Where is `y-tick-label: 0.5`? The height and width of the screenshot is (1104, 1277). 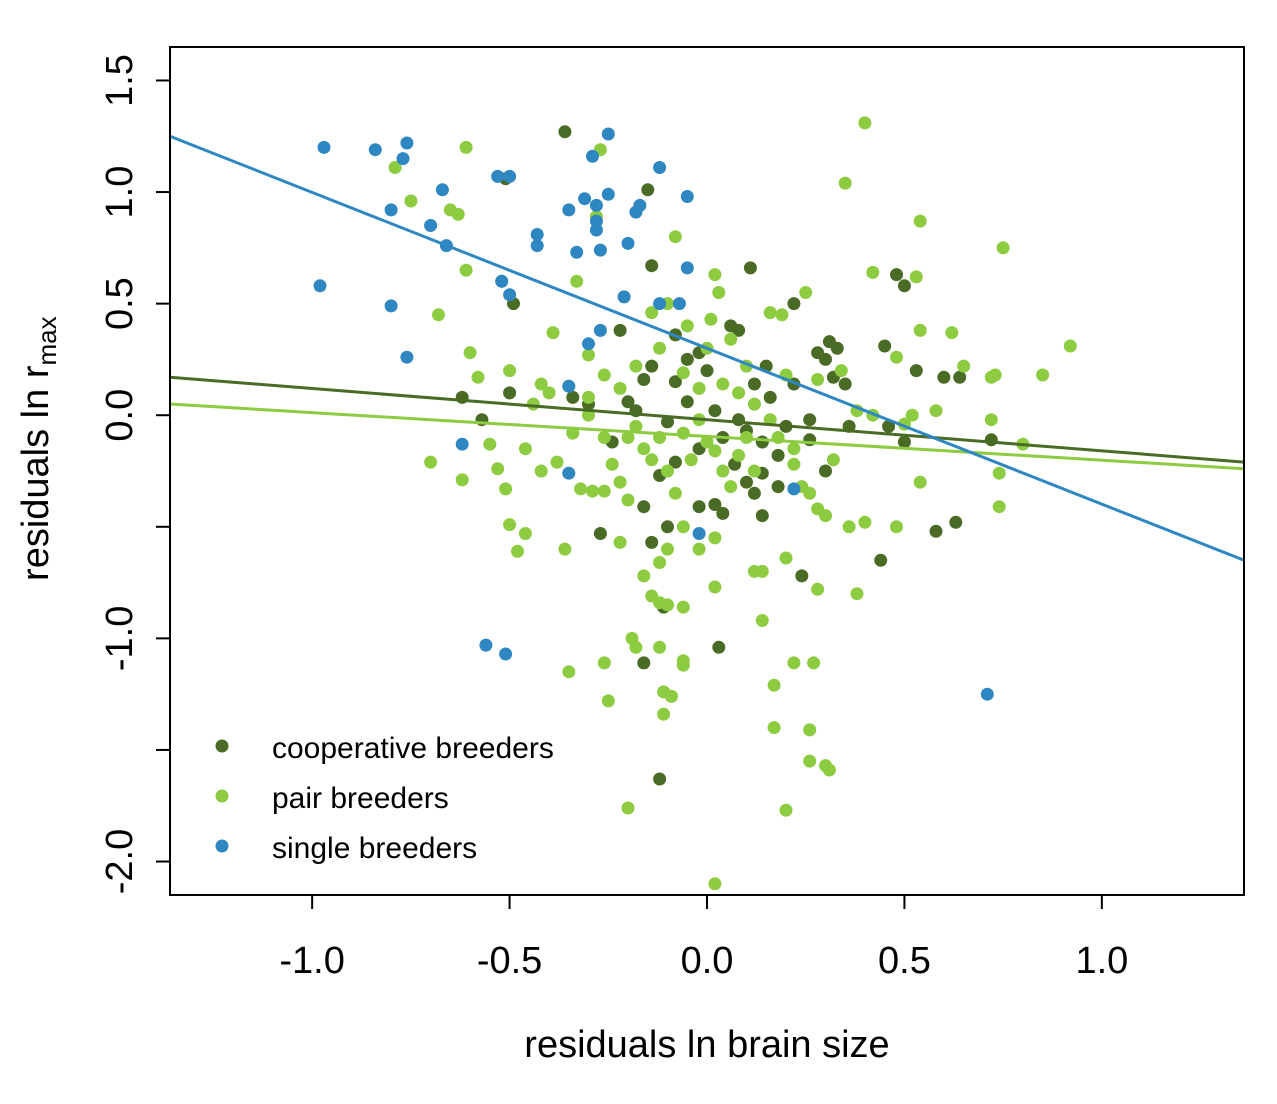 y-tick-label: 0.5 is located at coordinates (120, 303).